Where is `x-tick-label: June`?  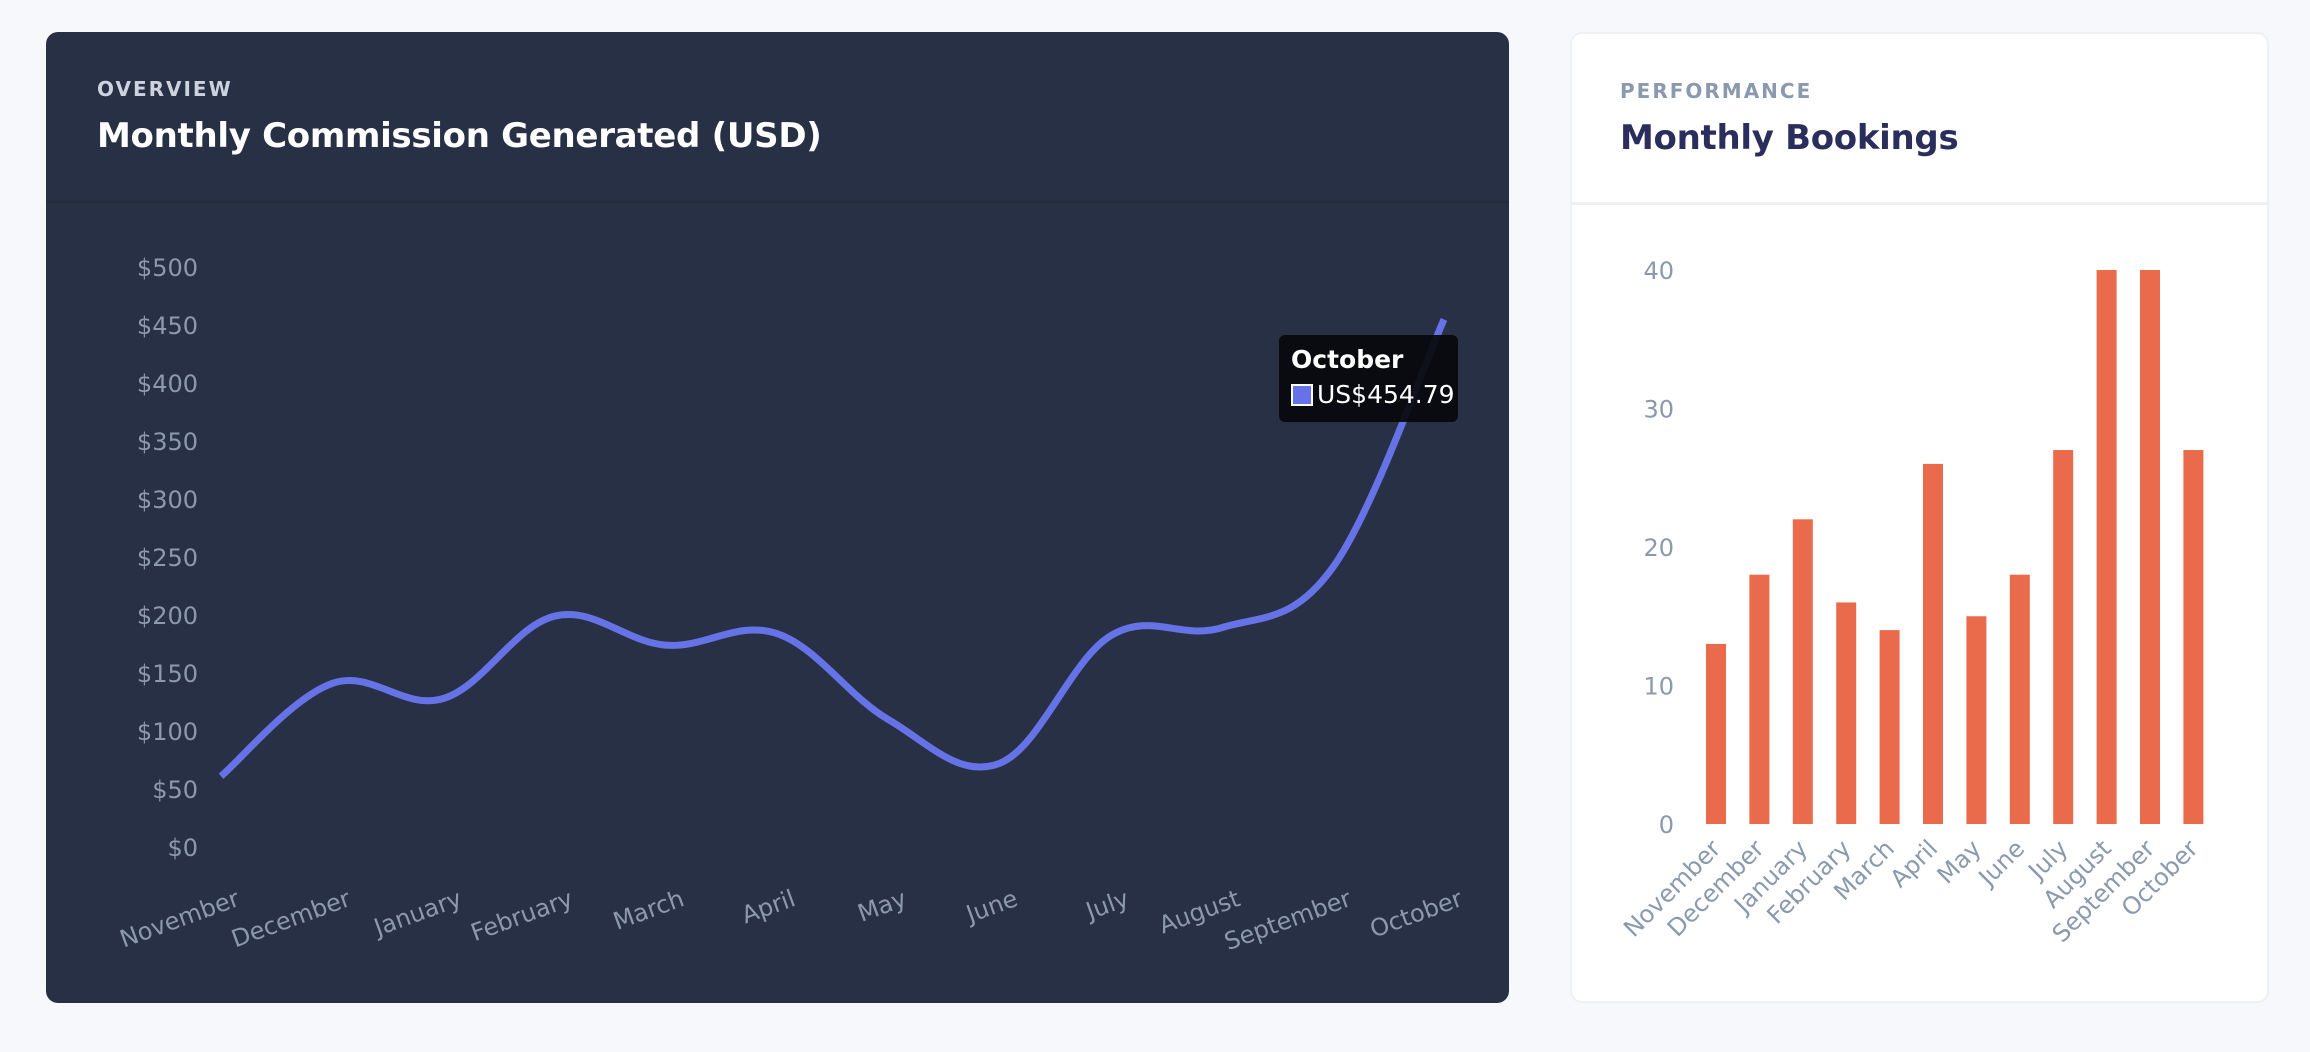 x-tick-label: June is located at coordinates (991, 906).